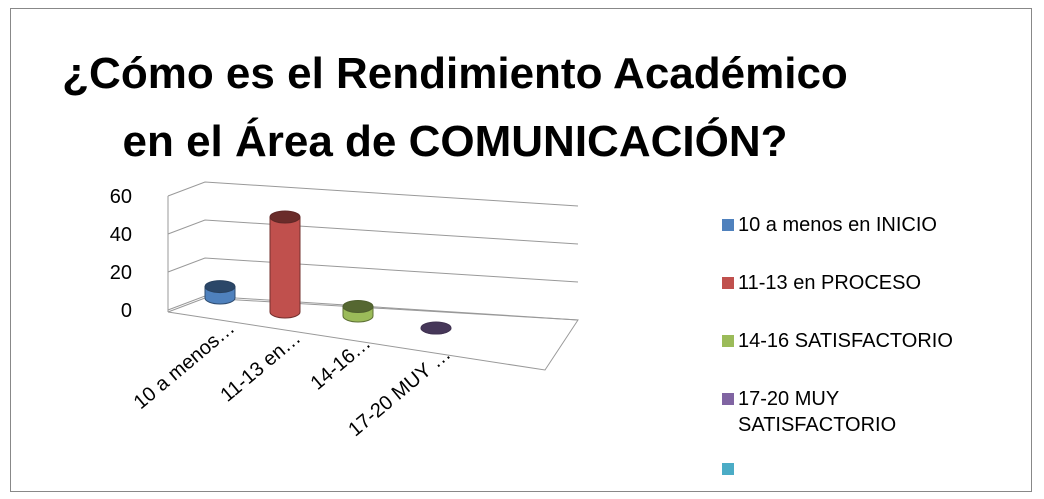 This screenshot has width=1044, height=499. What do you see at coordinates (830, 283) in the screenshot?
I see `legend-label: 11-13 en PROCESO` at bounding box center [830, 283].